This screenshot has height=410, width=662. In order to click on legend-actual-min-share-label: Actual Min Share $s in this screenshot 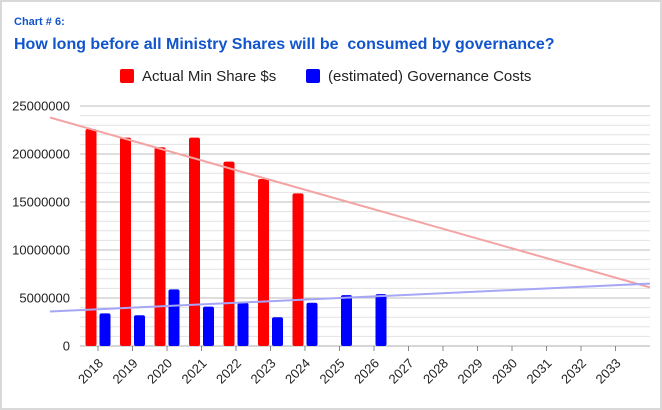, I will do `click(209, 76)`.